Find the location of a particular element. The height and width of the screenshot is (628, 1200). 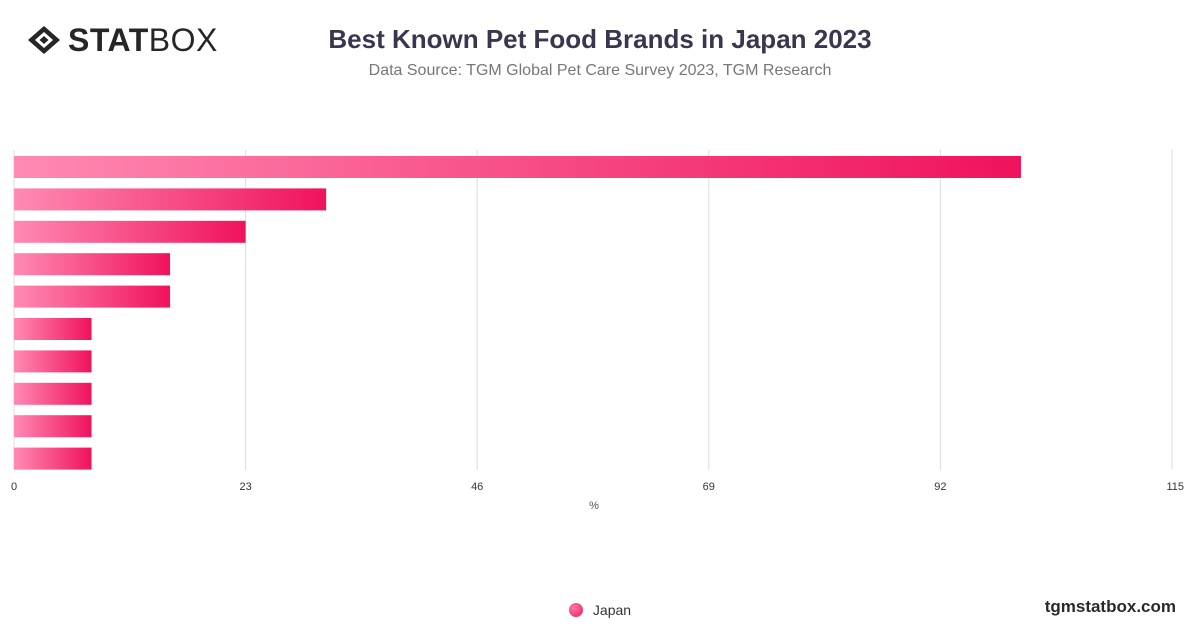

logo-text: STATBOX is located at coordinates (143, 40).